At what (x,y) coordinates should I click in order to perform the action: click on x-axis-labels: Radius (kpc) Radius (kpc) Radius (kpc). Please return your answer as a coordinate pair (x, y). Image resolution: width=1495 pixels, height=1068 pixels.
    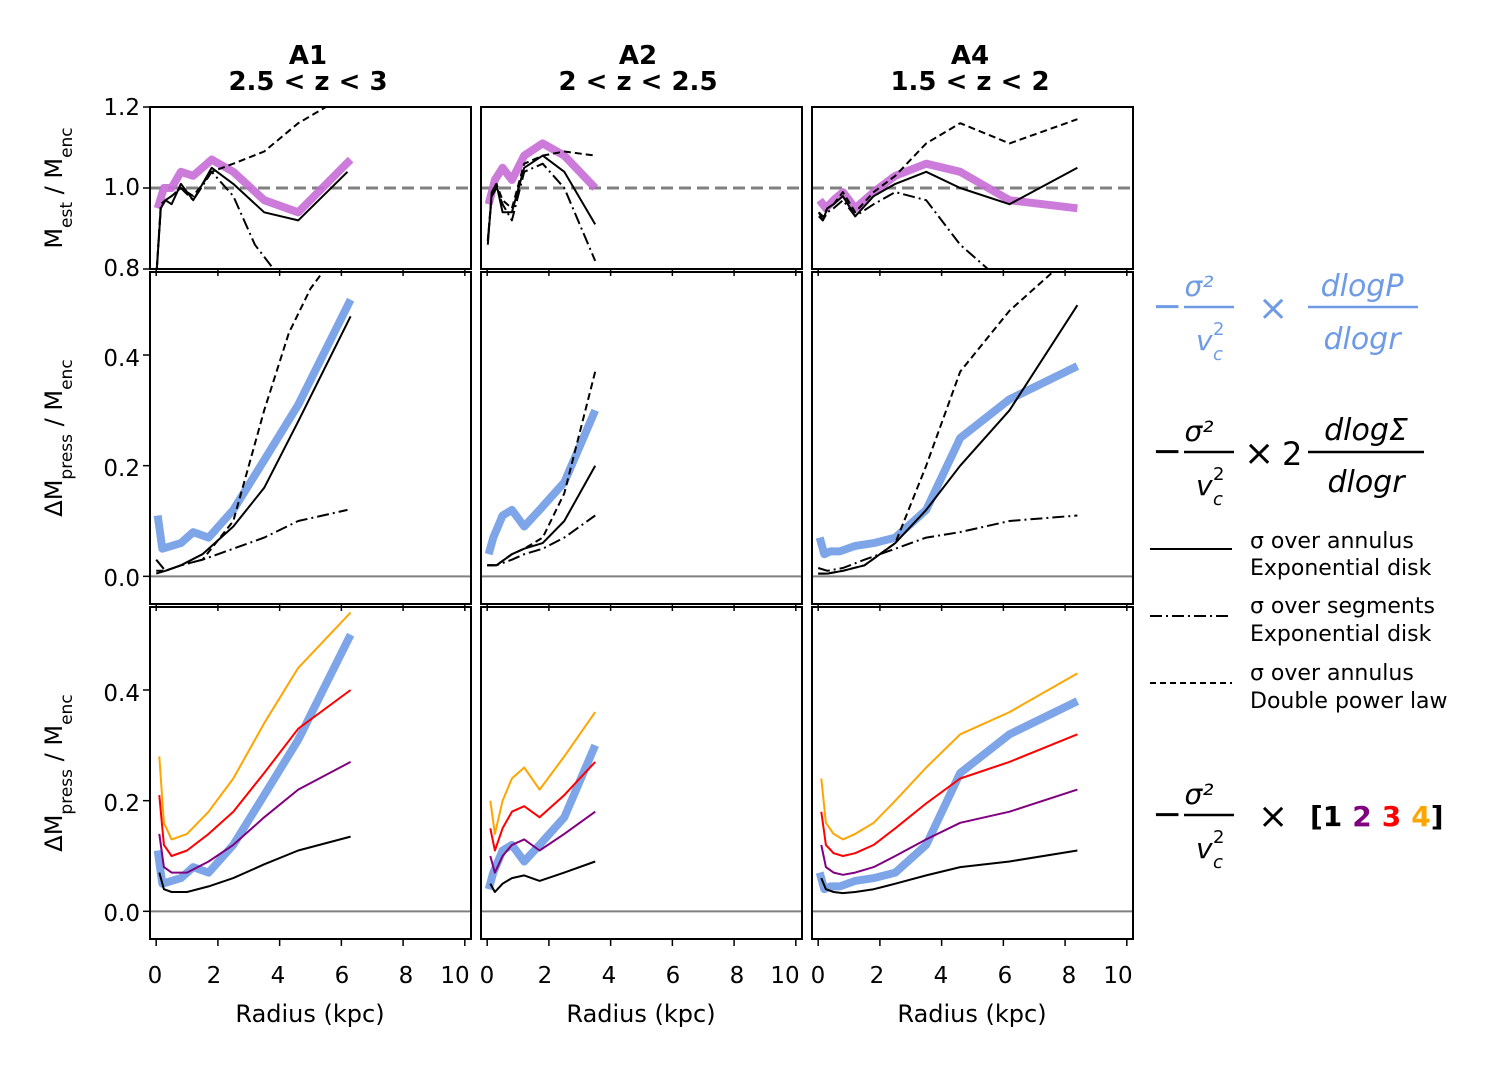
    Looking at the image, I should click on (640, 1014).